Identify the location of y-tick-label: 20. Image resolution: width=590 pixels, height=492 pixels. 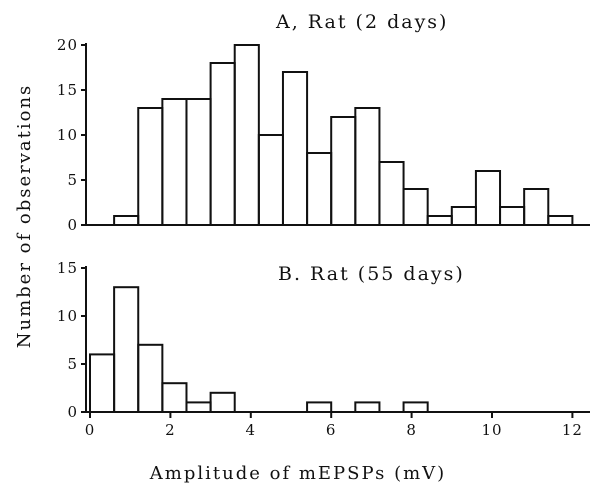
(67, 45).